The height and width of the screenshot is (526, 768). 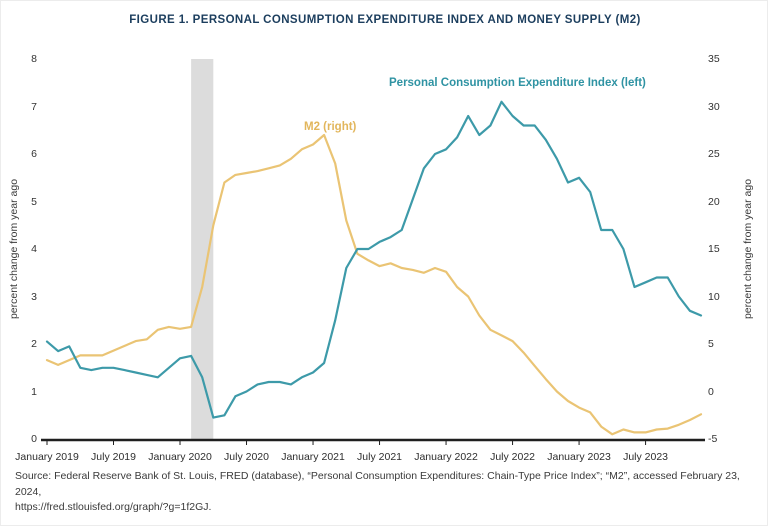 What do you see at coordinates (34, 59) in the screenshot?
I see `y-tick-label: 8` at bounding box center [34, 59].